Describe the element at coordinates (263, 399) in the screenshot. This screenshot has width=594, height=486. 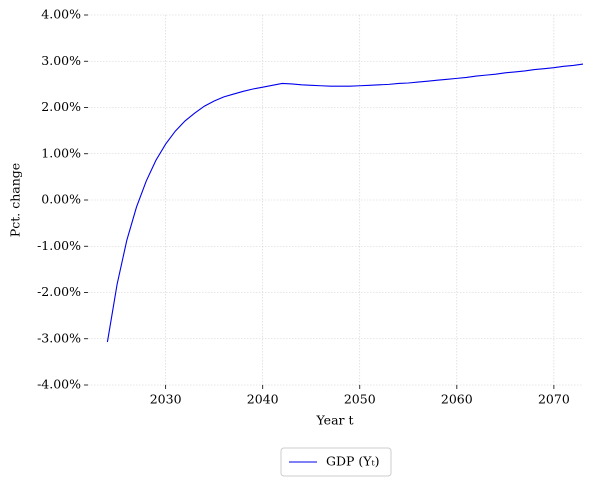
I see `x-tick-label: 2040` at that location.